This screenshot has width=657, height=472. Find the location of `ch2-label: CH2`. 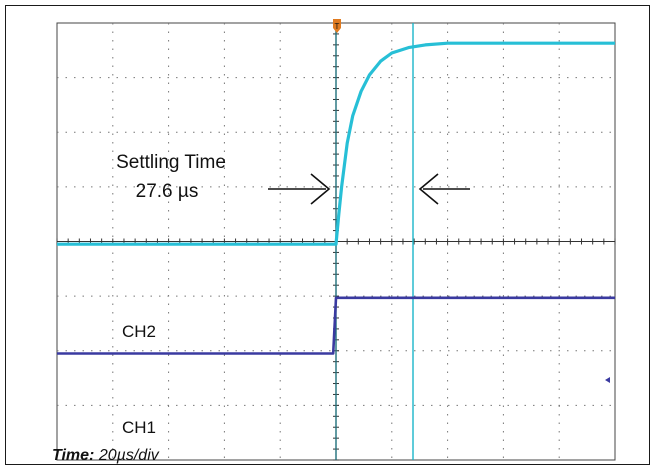

ch2-label: CH2 is located at coordinates (139, 331).